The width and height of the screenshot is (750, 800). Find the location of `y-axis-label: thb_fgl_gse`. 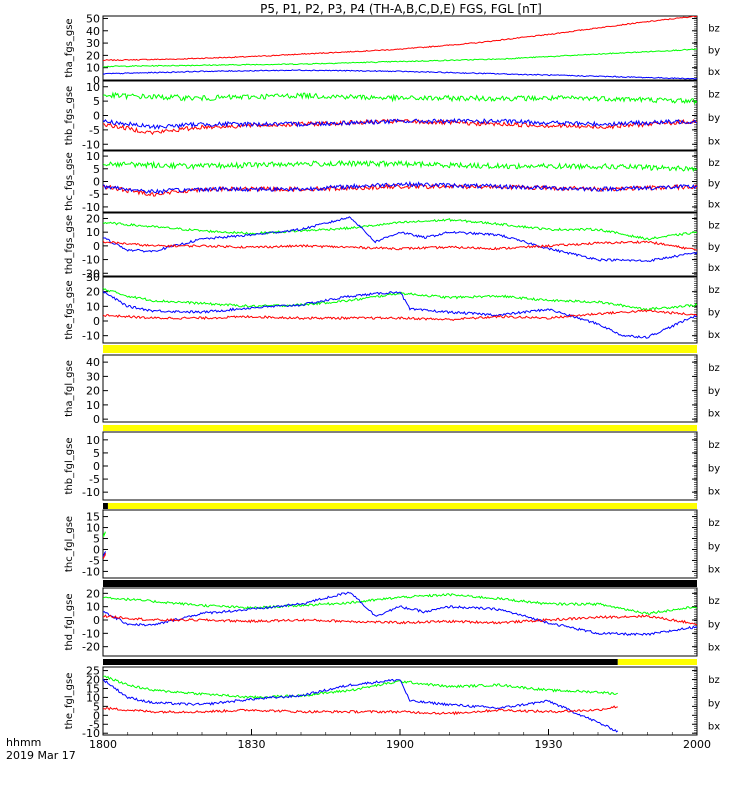

y-axis-label: thb_fgl_gse is located at coordinates (69, 466).